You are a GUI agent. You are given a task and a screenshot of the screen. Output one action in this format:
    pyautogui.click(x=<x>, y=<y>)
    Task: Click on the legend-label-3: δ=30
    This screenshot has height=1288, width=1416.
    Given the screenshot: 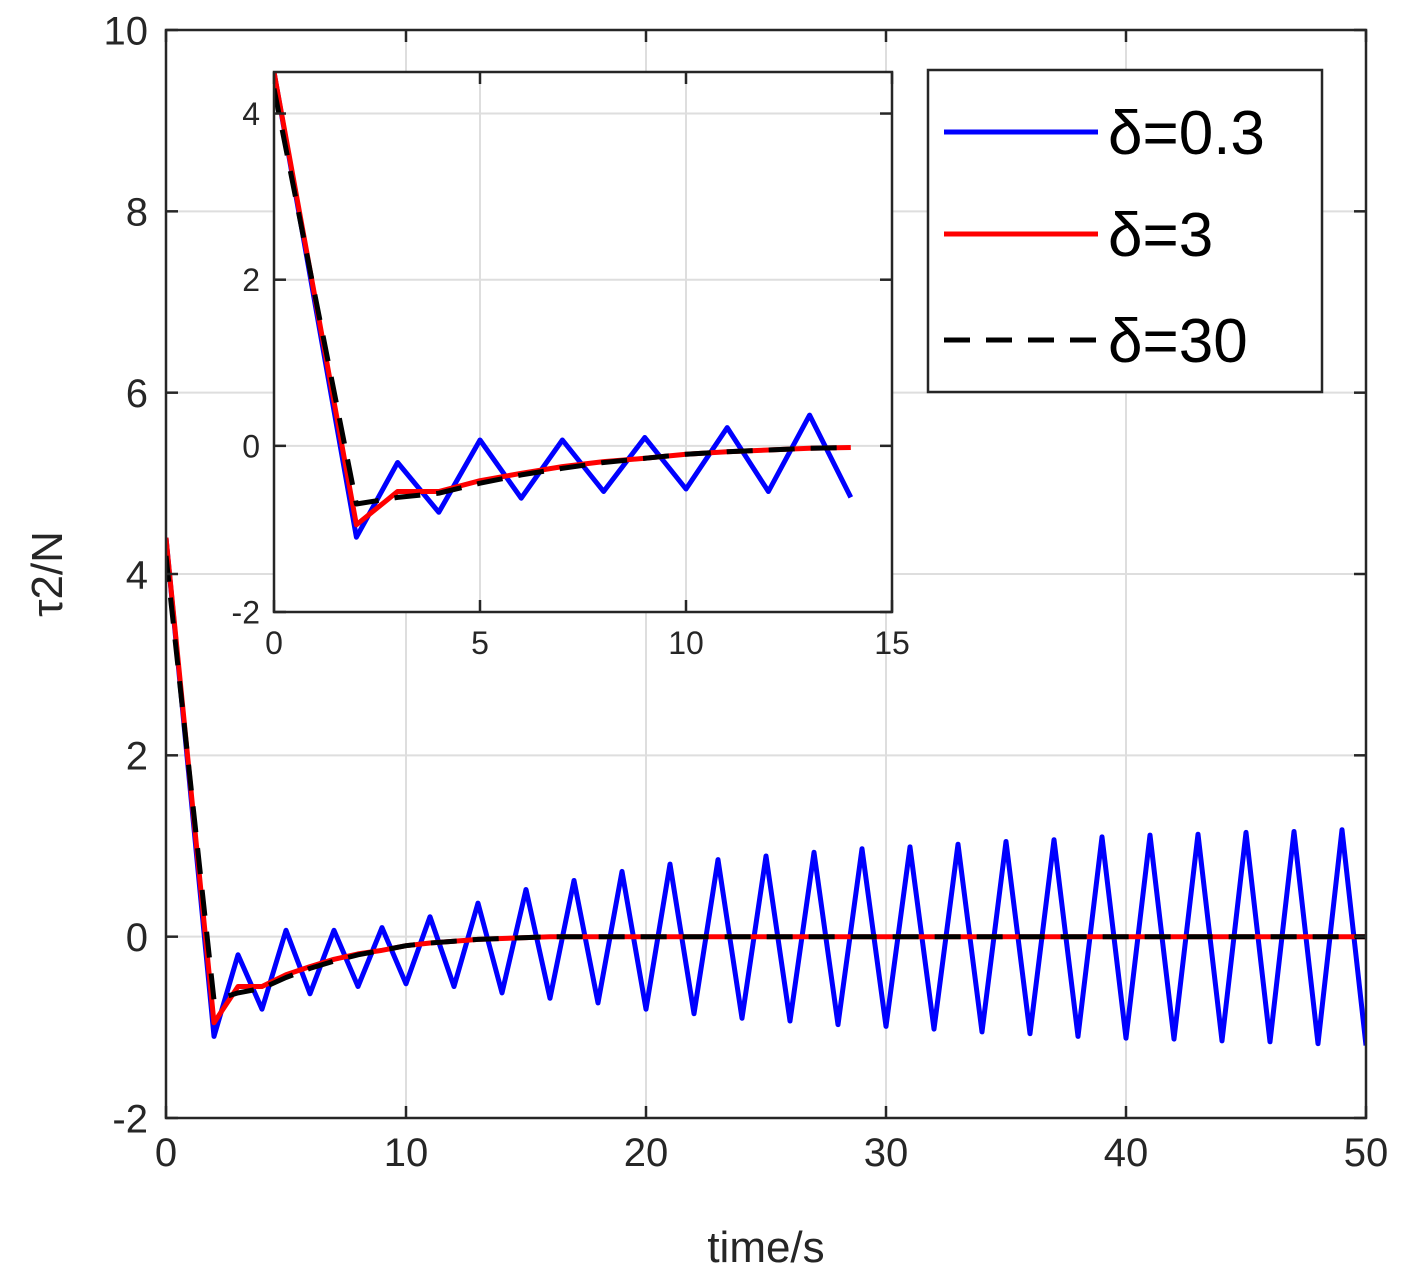 What is the action you would take?
    pyautogui.click(x=1178, y=341)
    